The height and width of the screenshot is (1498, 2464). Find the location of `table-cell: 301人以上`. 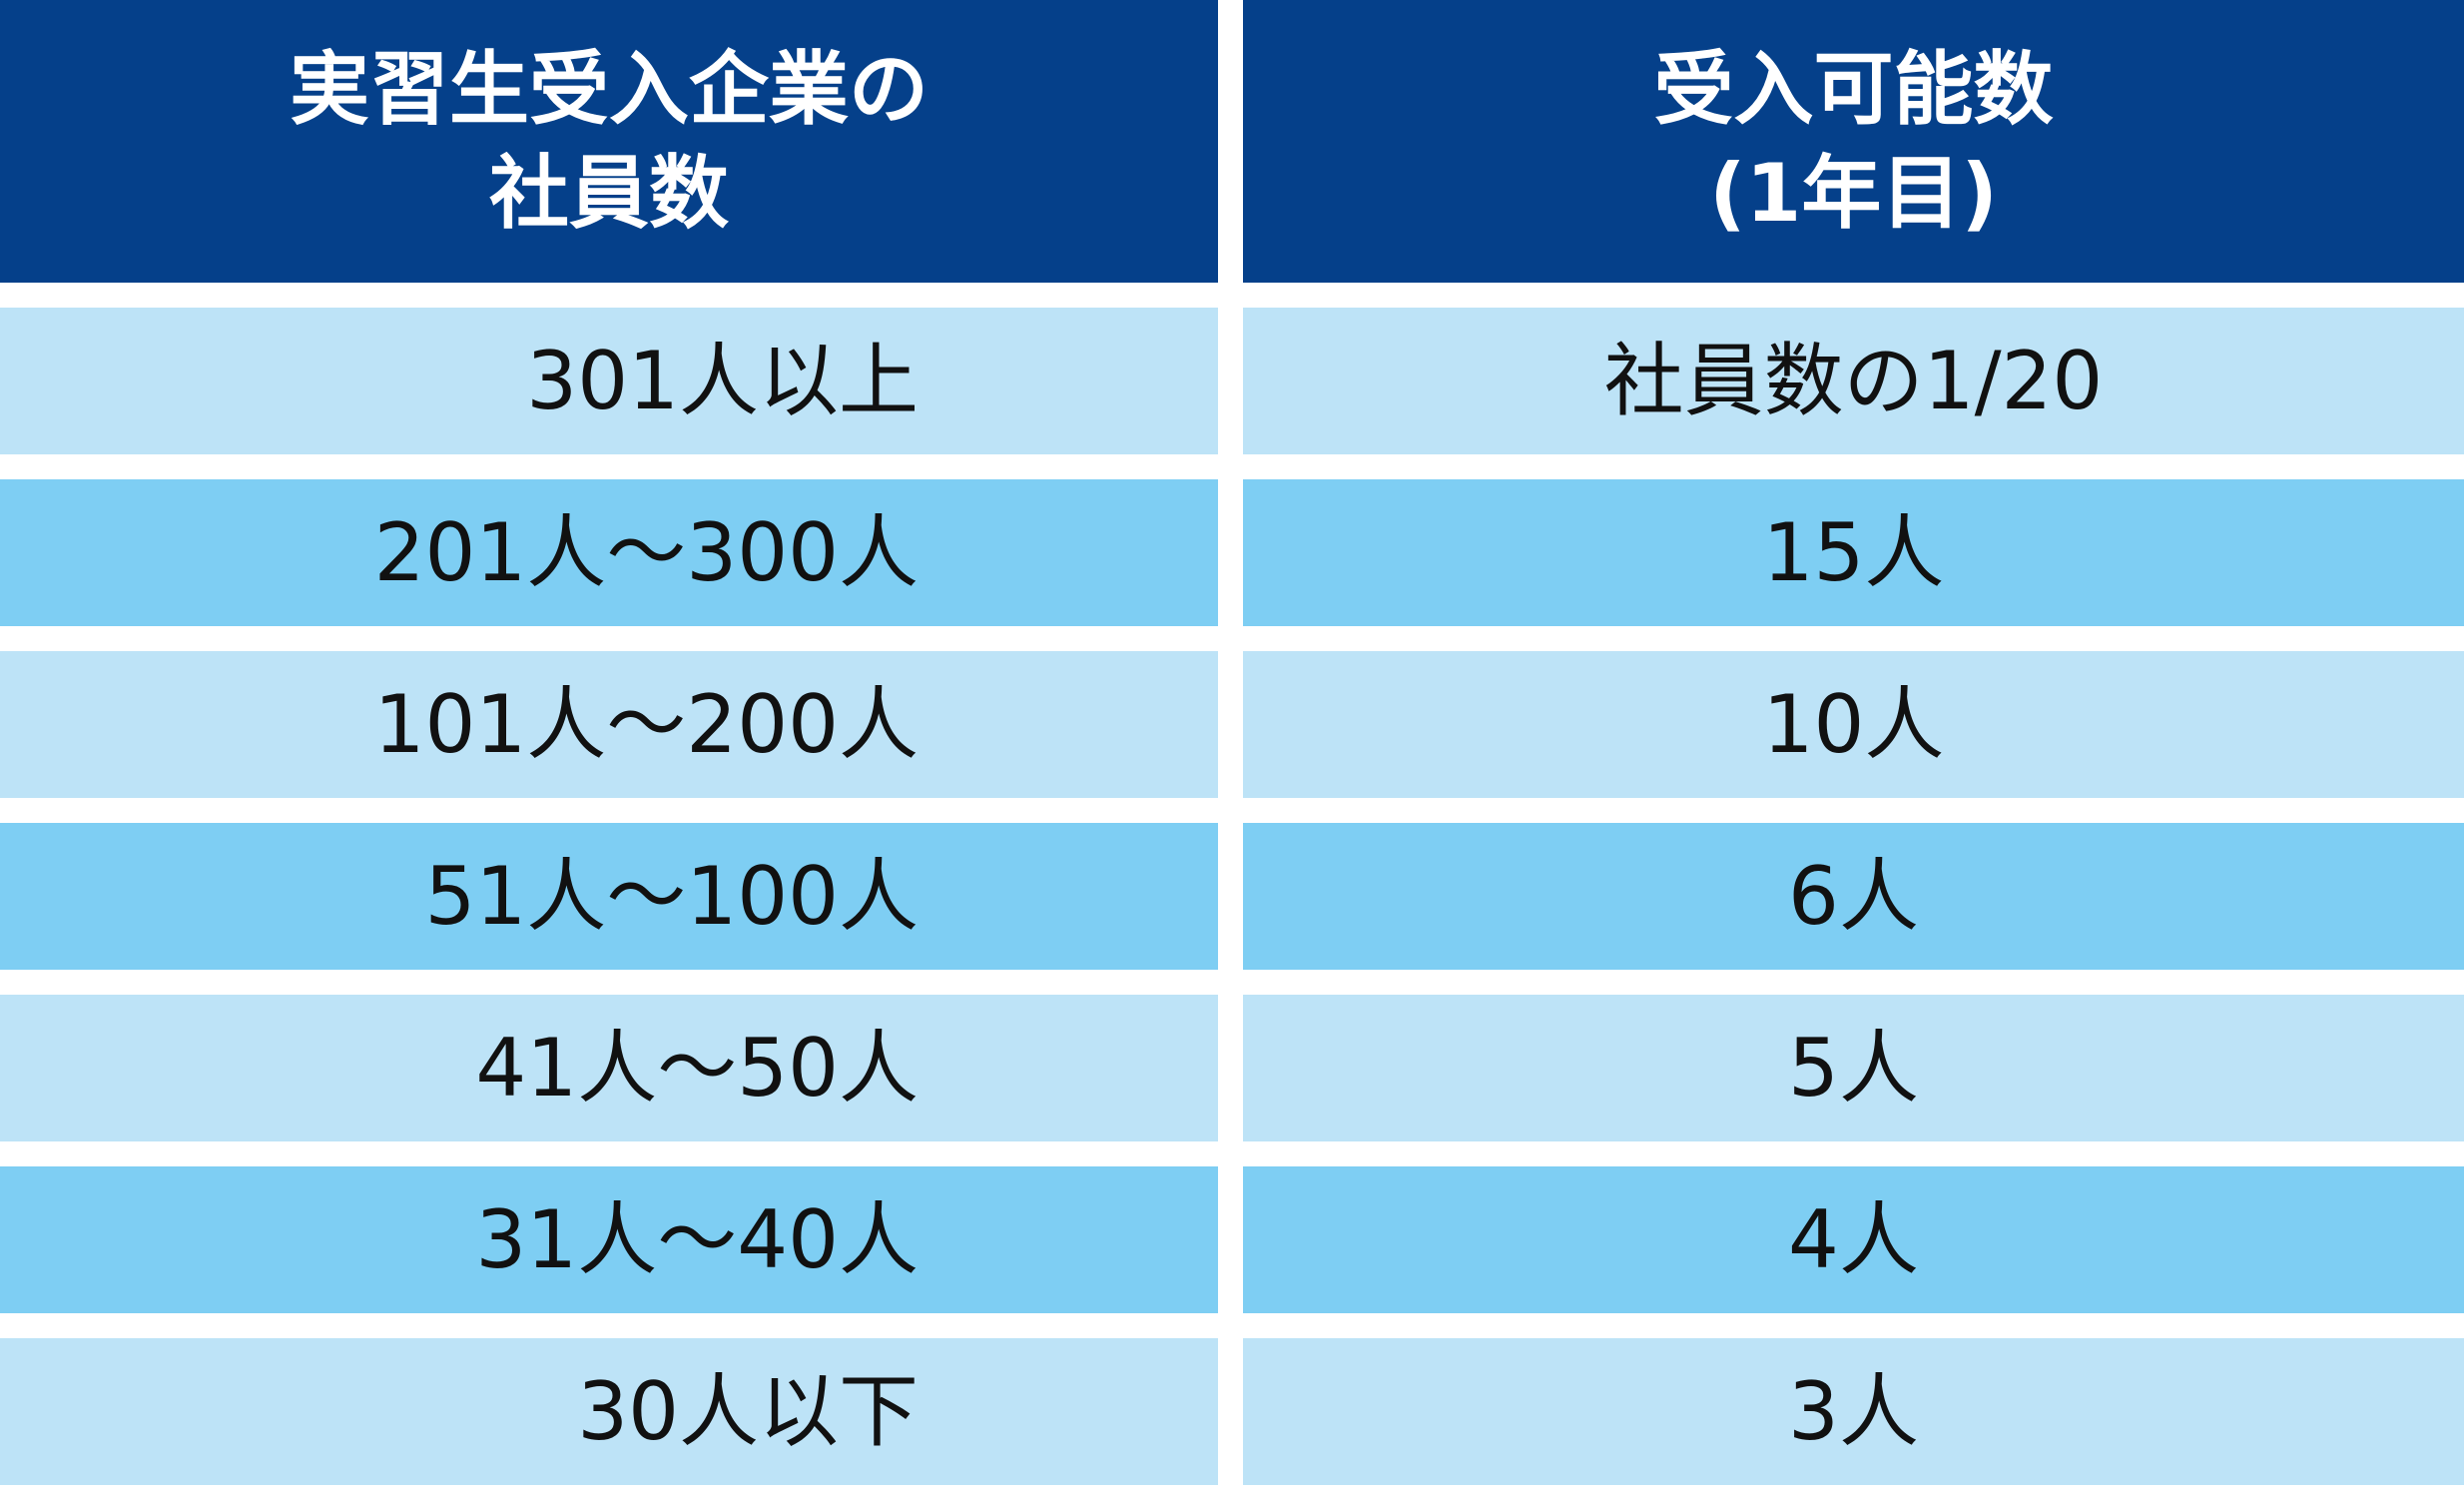

table-cell: 301人以上 is located at coordinates (609, 381).